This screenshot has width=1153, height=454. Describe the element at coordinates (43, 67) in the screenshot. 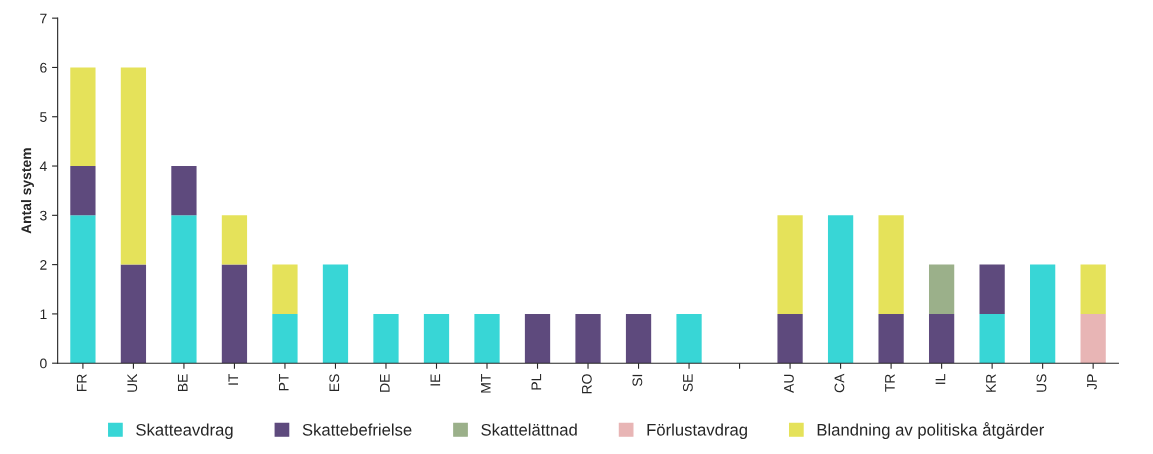

I see `y-tick-label: 6` at that location.